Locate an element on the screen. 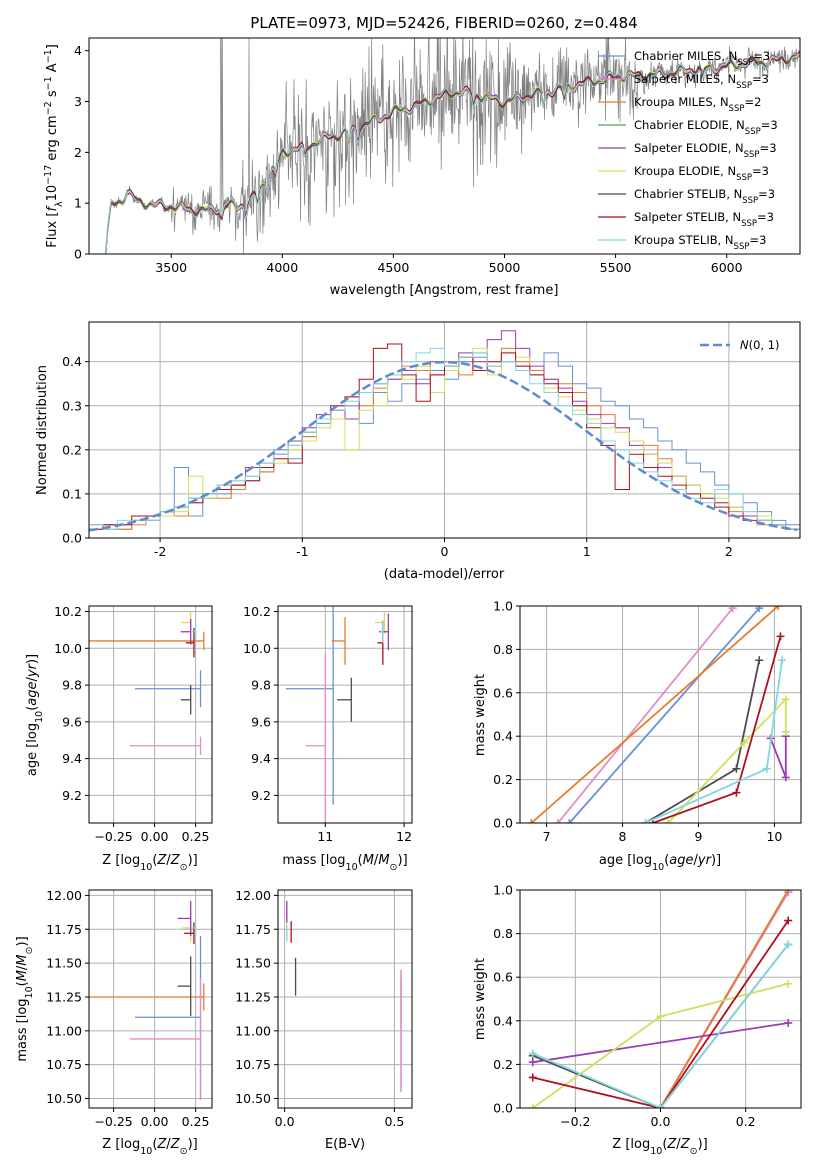 The height and width of the screenshot is (1170, 819). x-tick-label: 5500 is located at coordinates (616, 267).